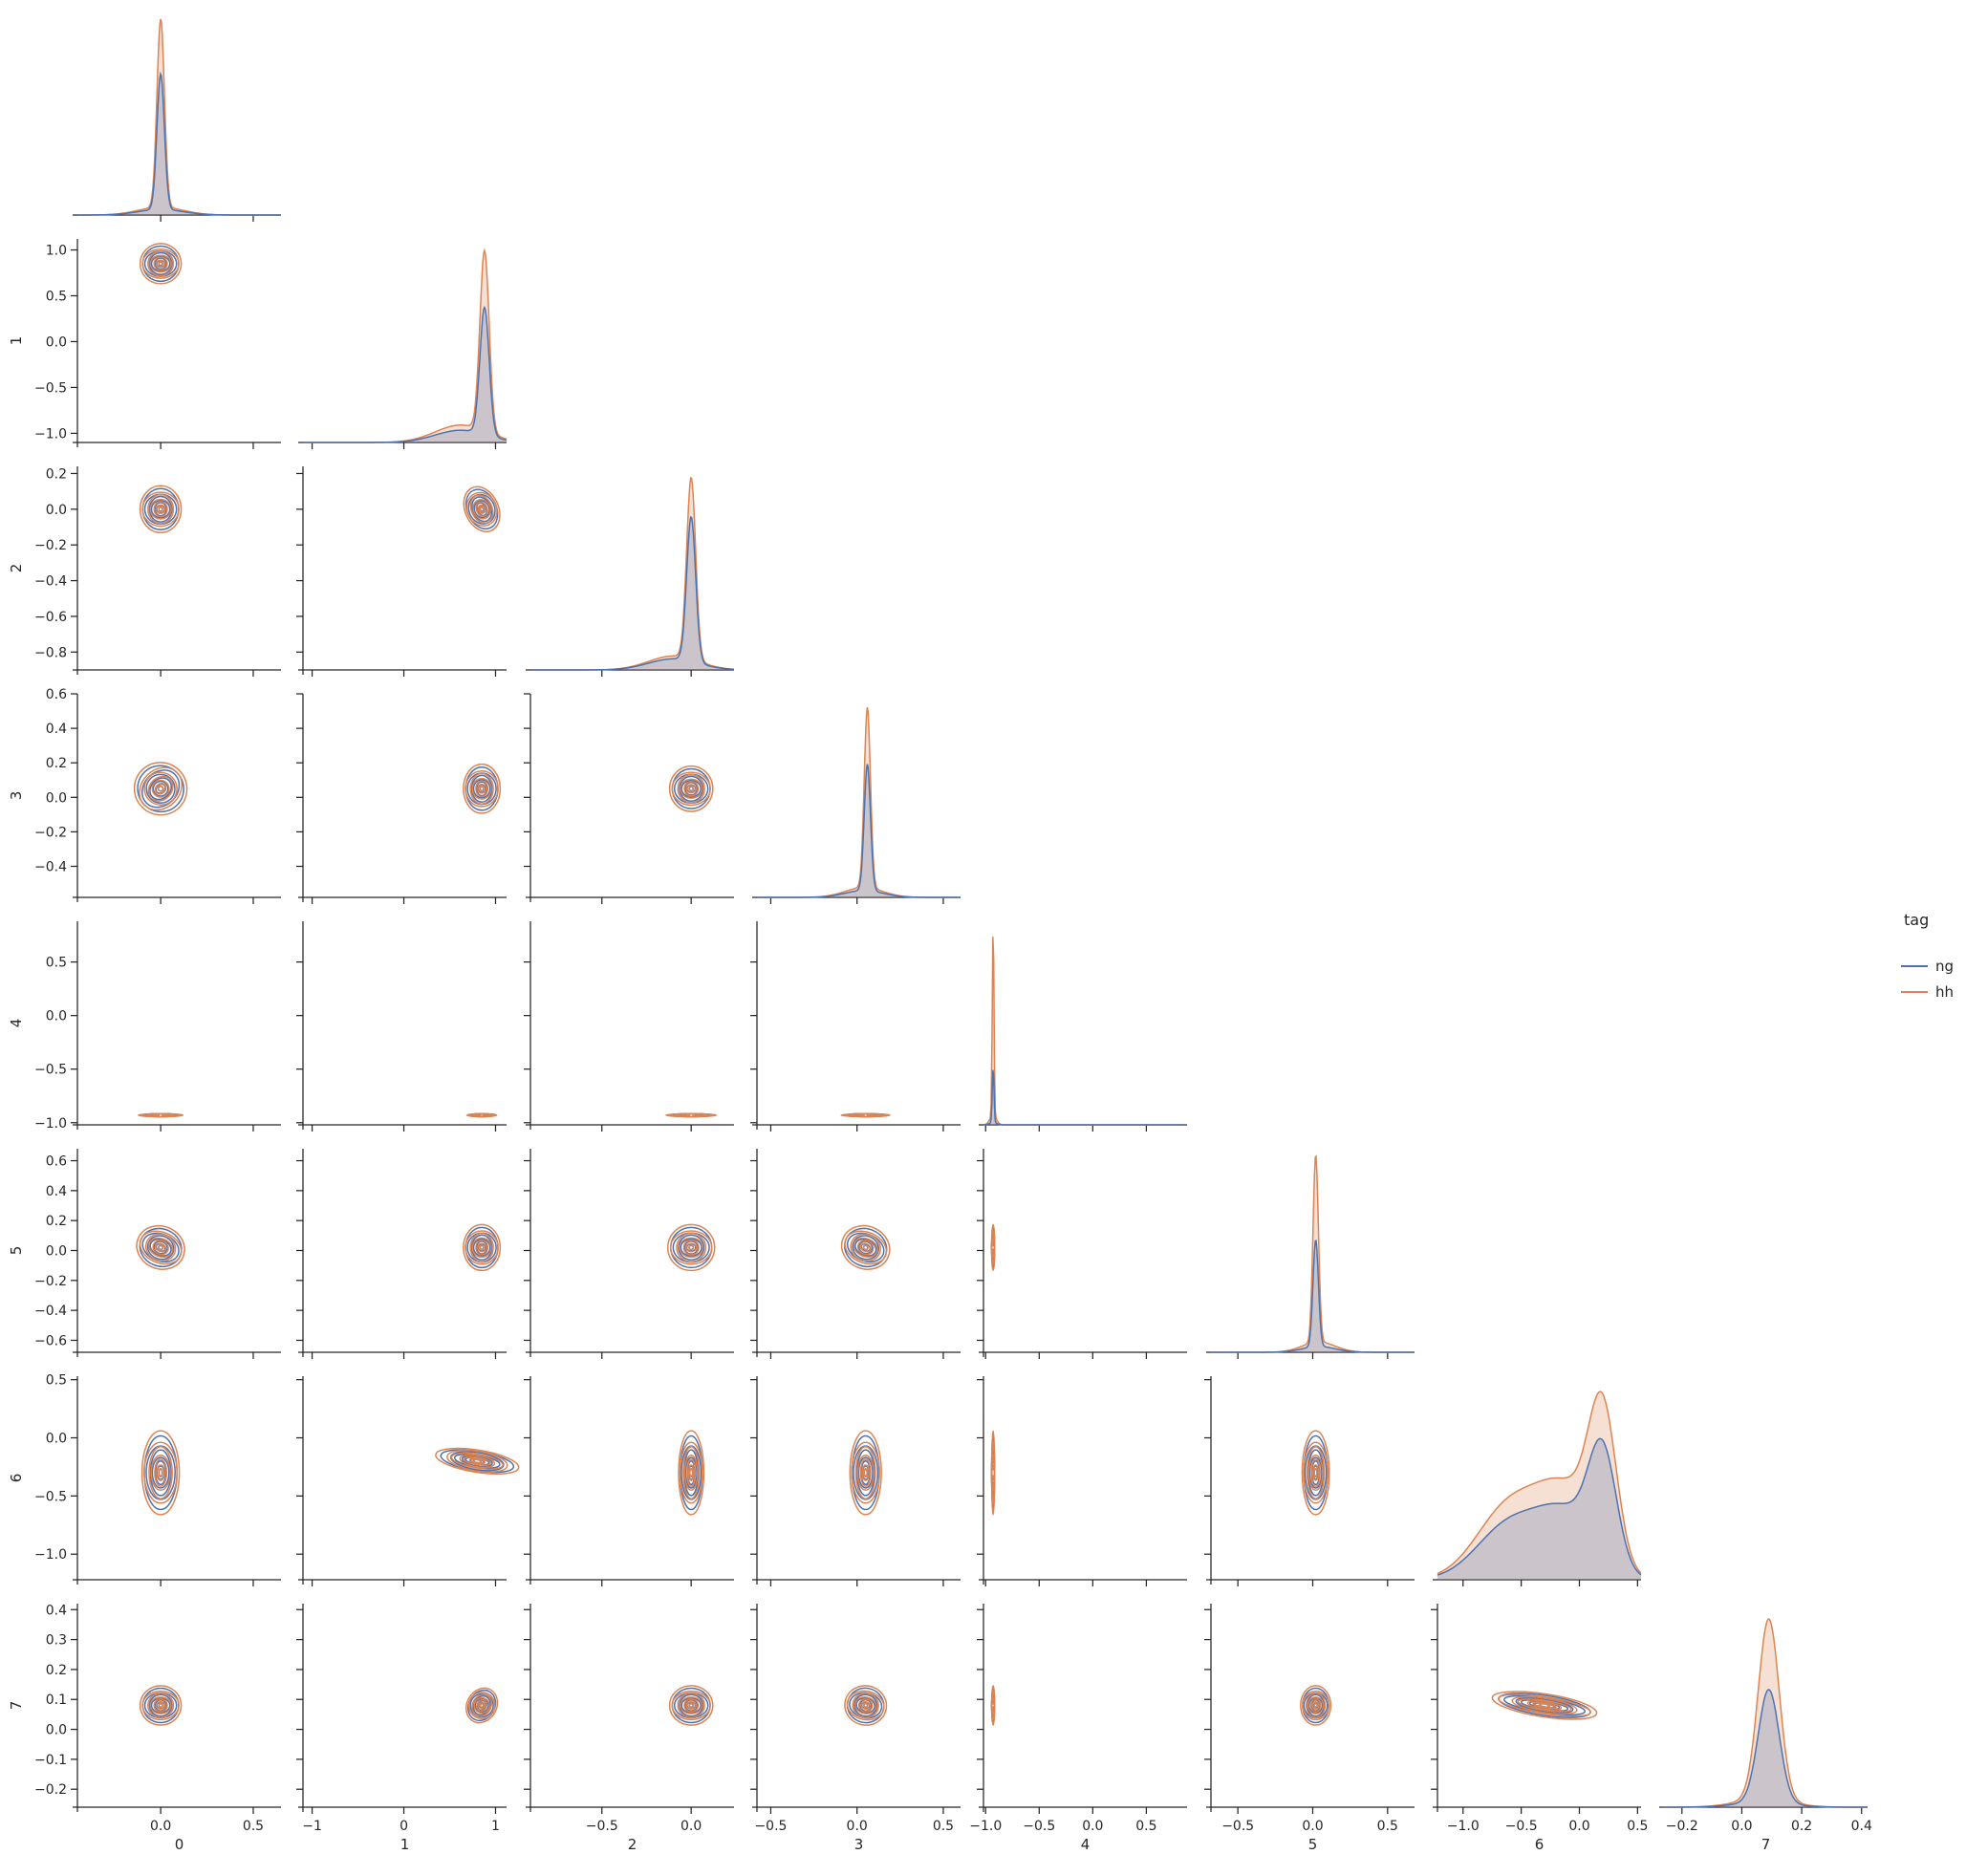  What do you see at coordinates (56, 1701) in the screenshot?
I see `y-tick-label: 0.1` at bounding box center [56, 1701].